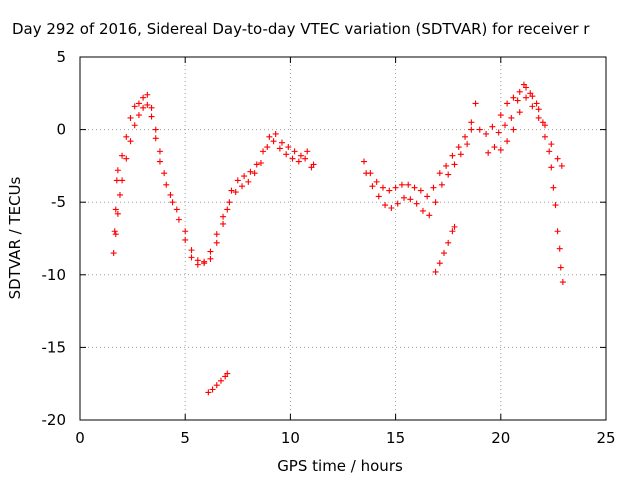 The image size is (640, 480). Describe the element at coordinates (54, 420) in the screenshot. I see `y-tick-label: -20` at that location.